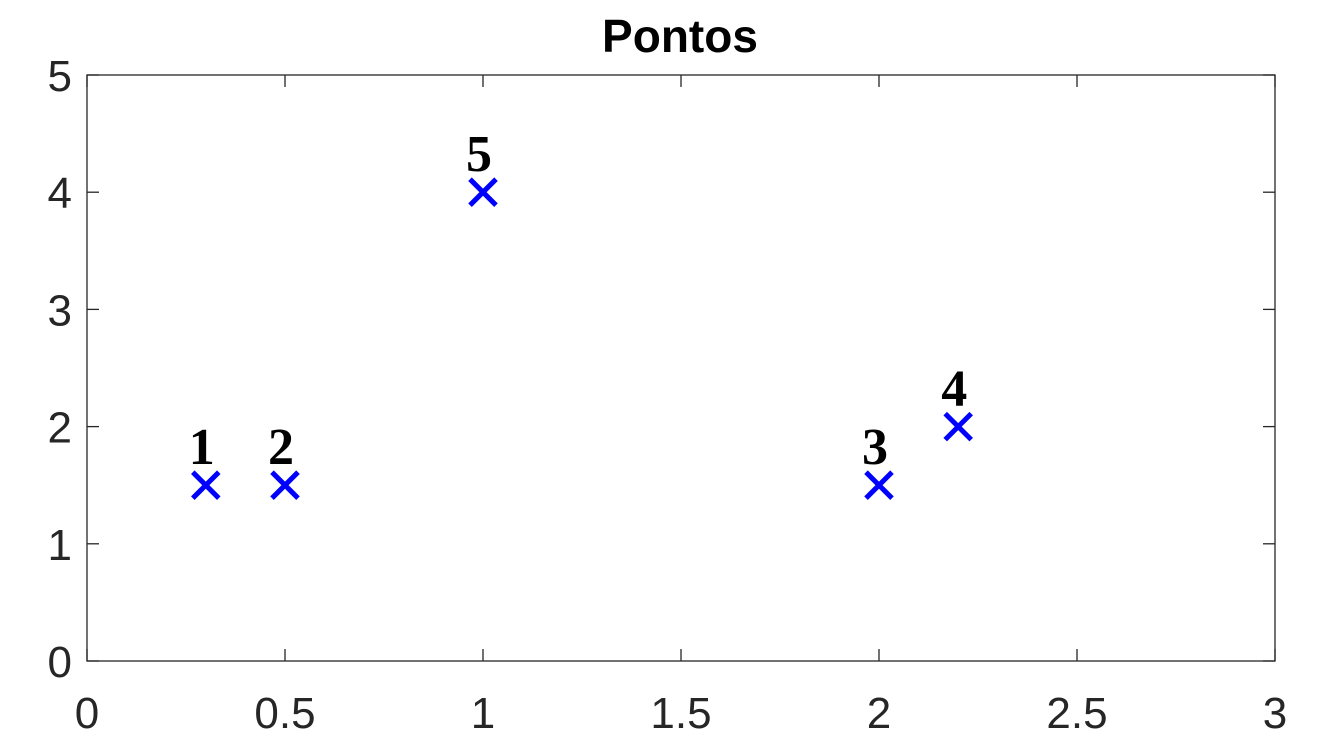 This screenshot has width=1333, height=744. I want to click on x-tick-label: 2.5, so click(1076, 713).